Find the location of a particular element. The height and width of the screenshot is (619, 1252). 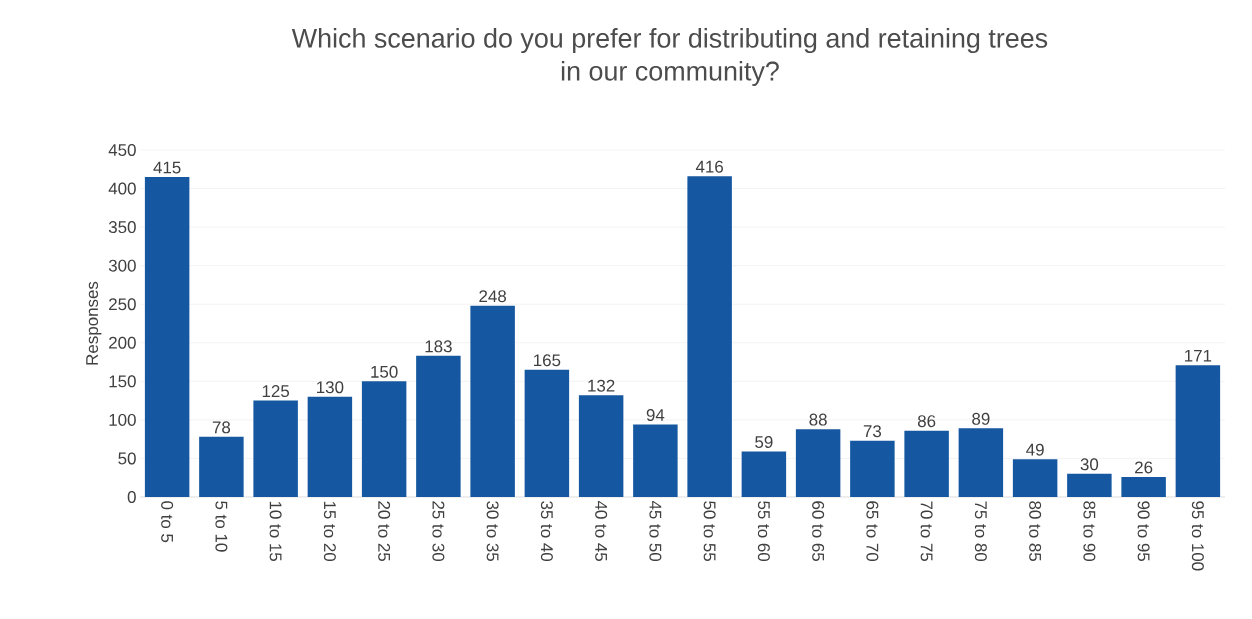

data-label: 94 is located at coordinates (655, 414).